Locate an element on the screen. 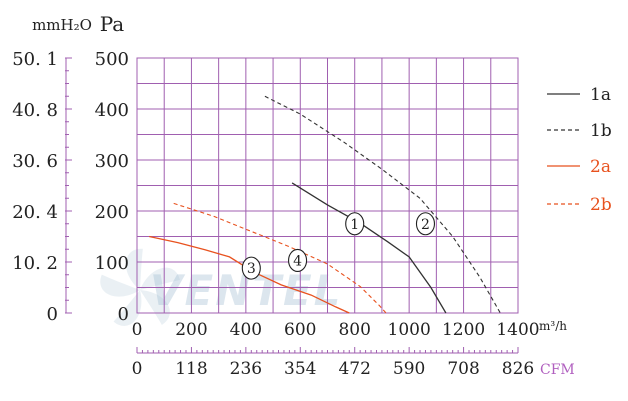 The height and width of the screenshot is (401, 628). watermark-fan-icon is located at coordinates (140, 287).